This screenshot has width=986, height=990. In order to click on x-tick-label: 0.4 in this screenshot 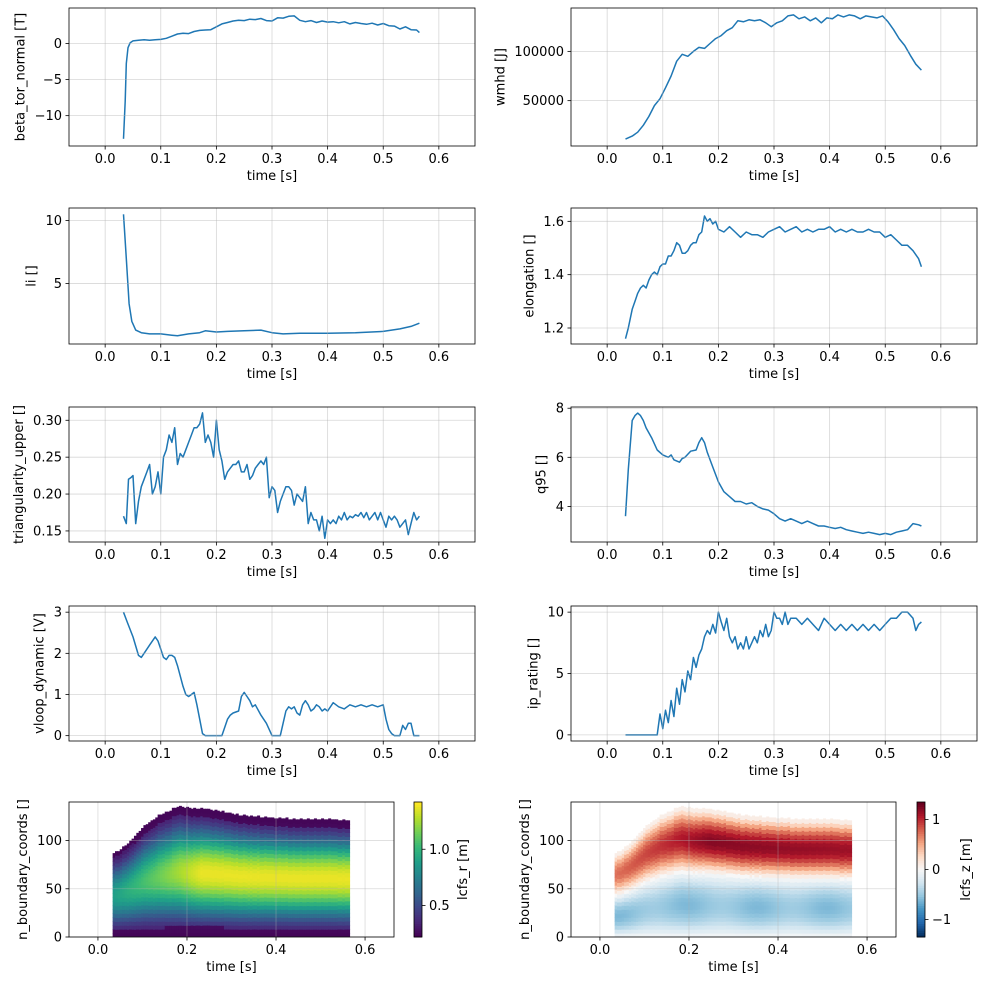, I will do `click(829, 555)`.